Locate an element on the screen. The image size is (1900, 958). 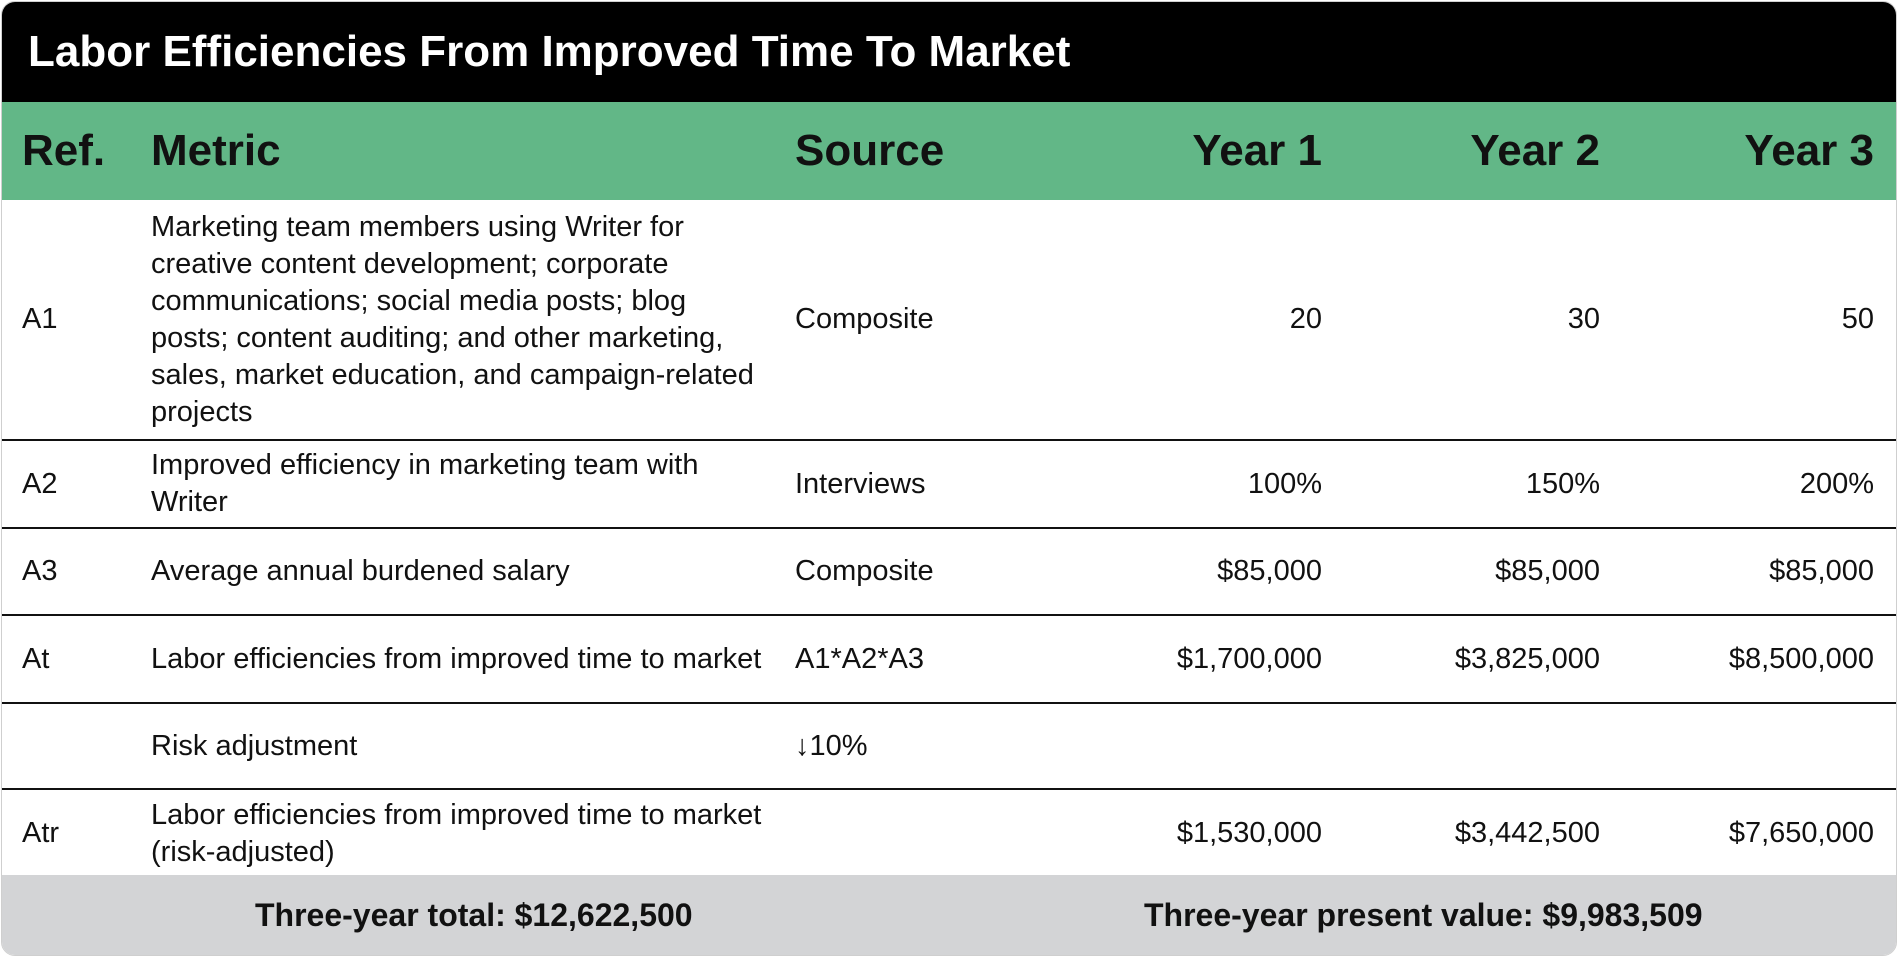
cell-year-2: $85,000 is located at coordinates (1547, 571).